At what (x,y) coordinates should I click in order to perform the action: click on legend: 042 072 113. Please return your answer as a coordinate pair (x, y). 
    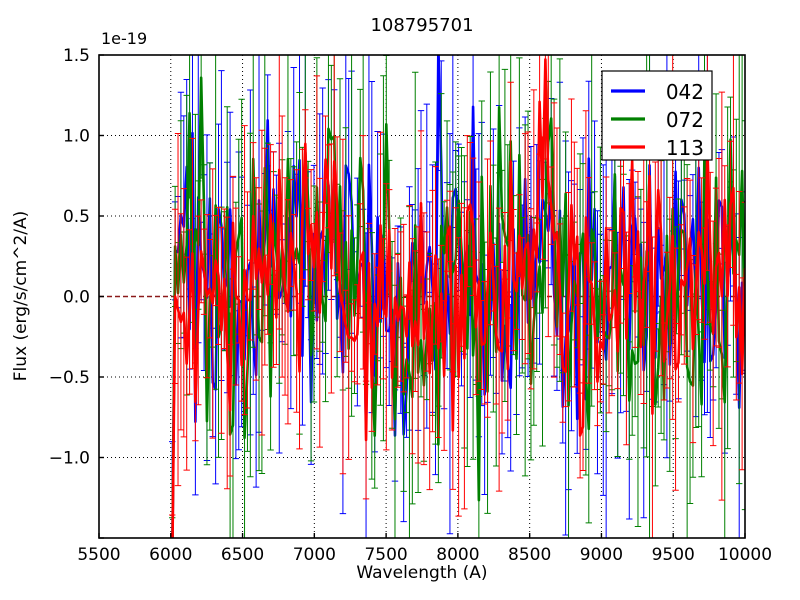
    Looking at the image, I should click on (657, 115).